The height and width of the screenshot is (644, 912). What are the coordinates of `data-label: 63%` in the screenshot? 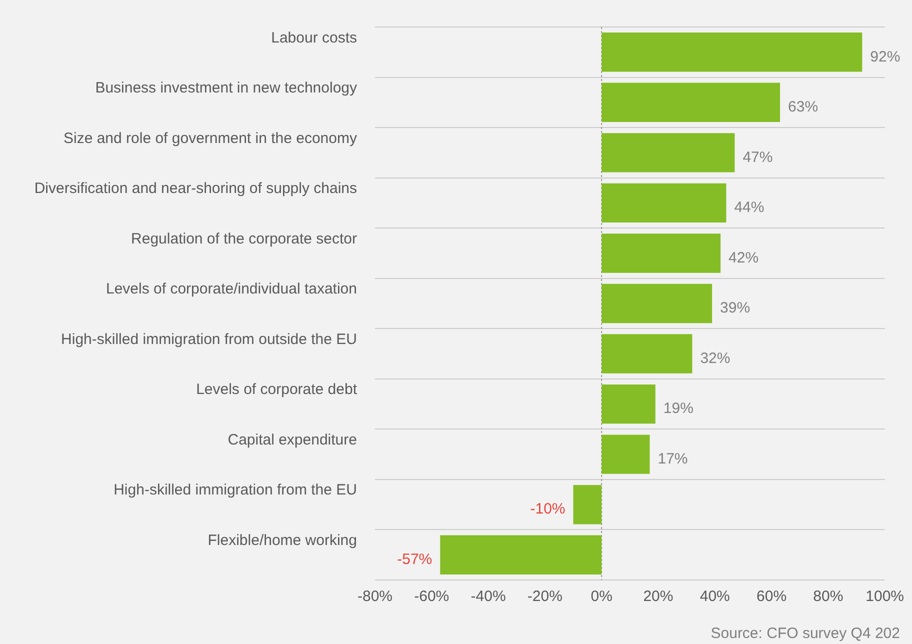 It's located at (803, 107).